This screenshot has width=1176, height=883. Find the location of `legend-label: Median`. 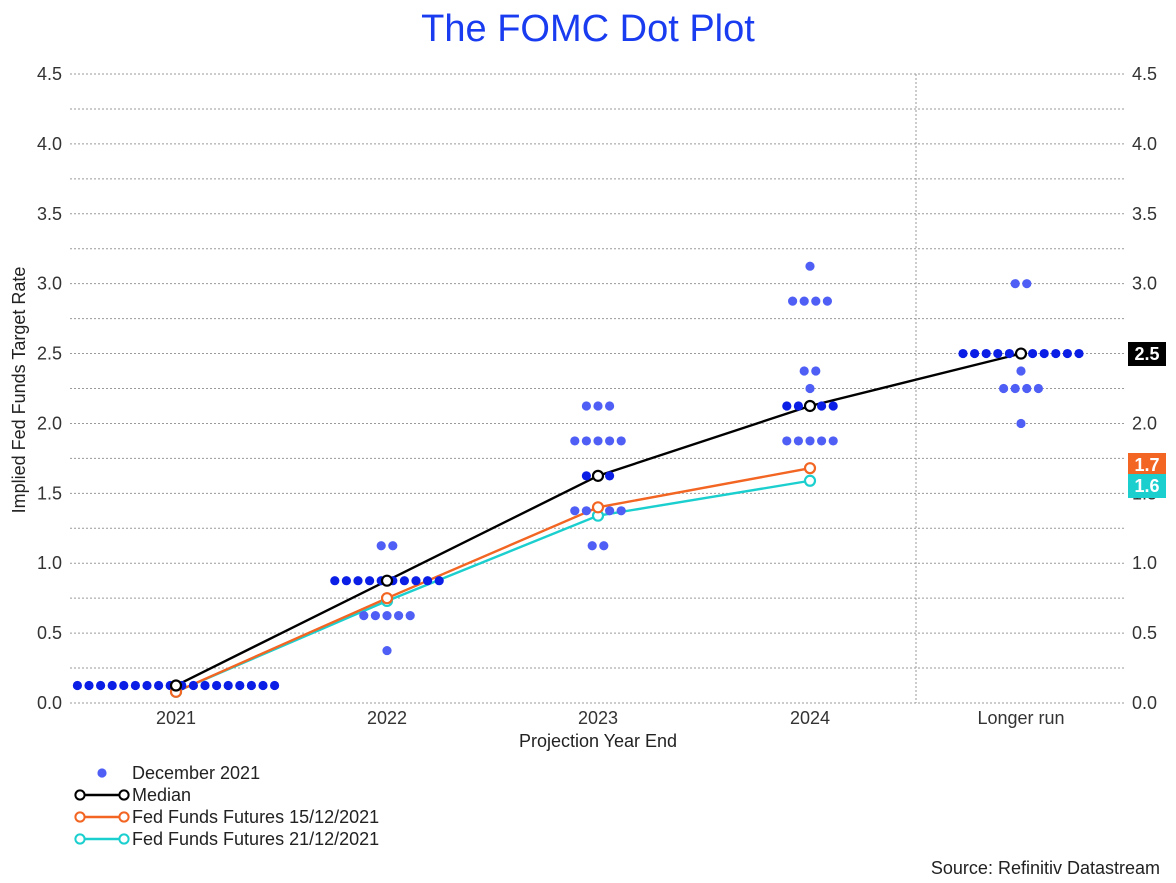

legend-label: Median is located at coordinates (162, 794).